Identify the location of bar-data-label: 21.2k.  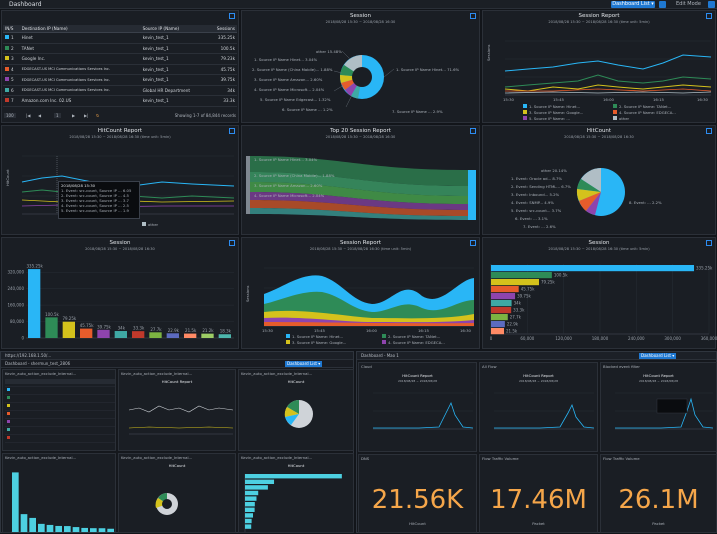
(208, 330).